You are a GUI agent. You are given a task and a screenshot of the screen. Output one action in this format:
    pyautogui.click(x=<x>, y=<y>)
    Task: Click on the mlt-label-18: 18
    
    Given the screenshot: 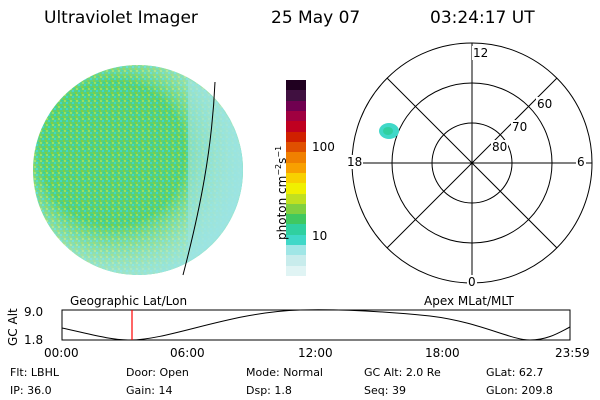 What is the action you would take?
    pyautogui.click(x=355, y=162)
    